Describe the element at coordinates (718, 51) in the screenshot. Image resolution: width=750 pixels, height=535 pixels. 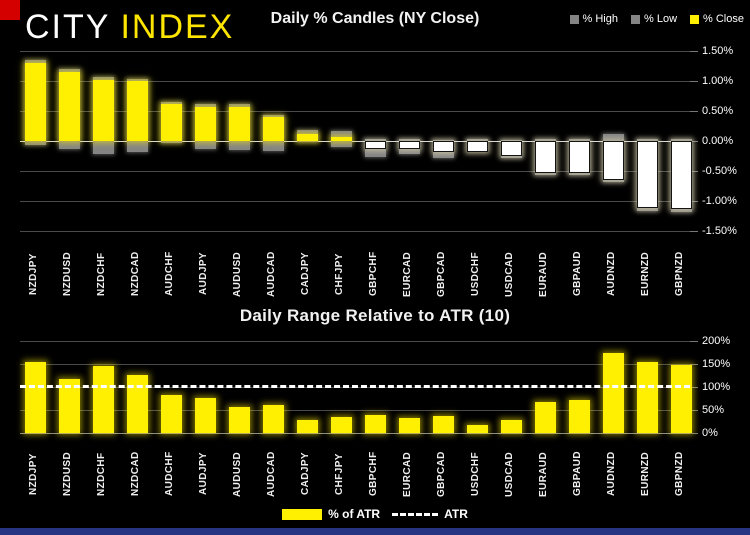
I see `y-tick-label: 1.50%` at that location.